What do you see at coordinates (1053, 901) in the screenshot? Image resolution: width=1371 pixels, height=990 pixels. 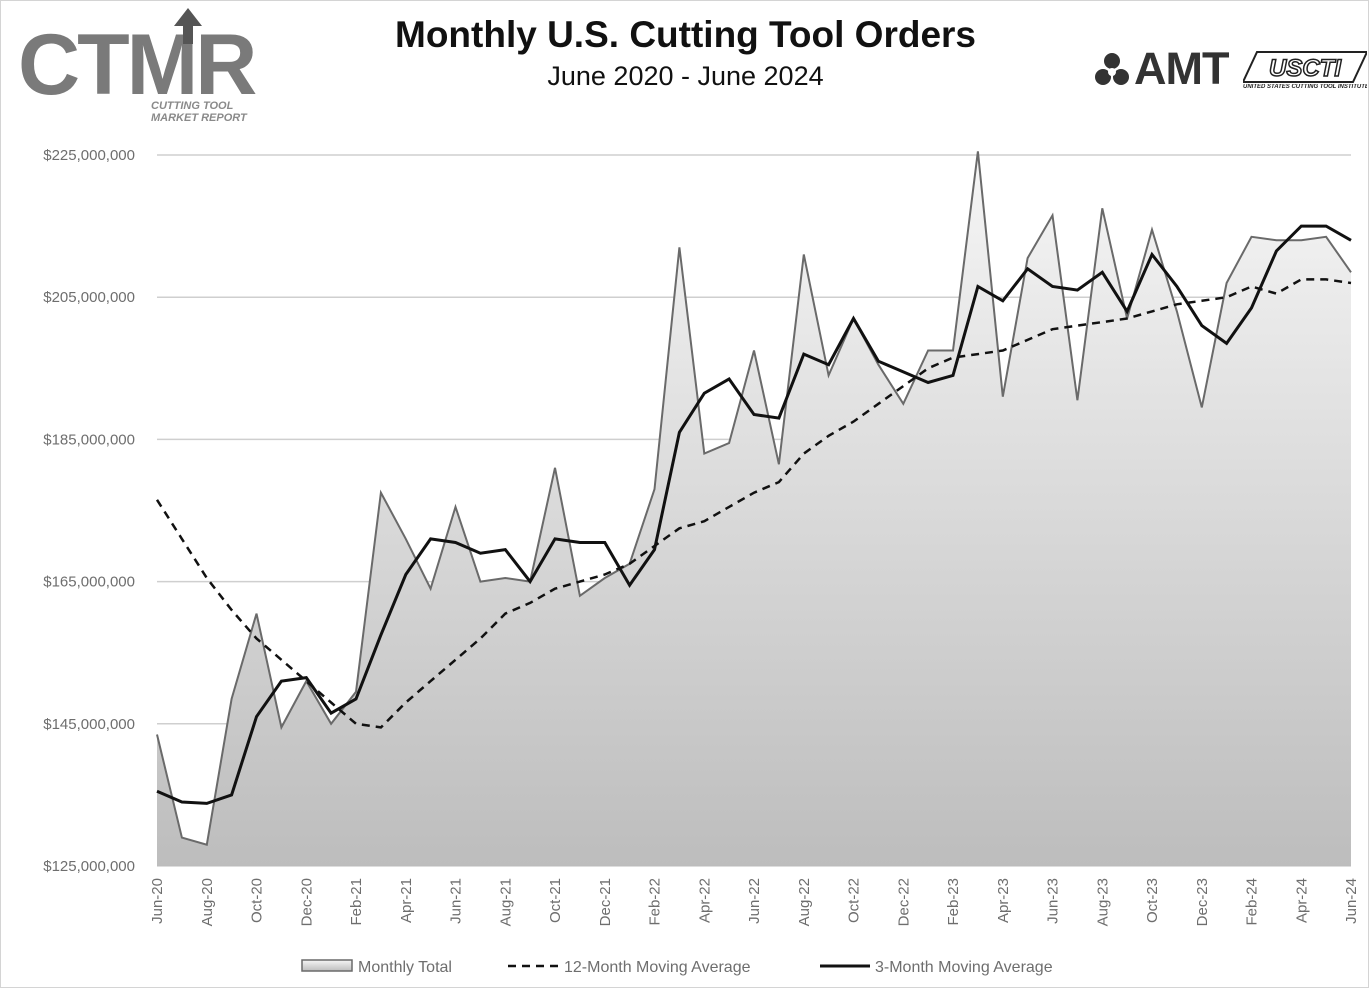 I see `x-tick-label: Jun-23` at bounding box center [1053, 901].